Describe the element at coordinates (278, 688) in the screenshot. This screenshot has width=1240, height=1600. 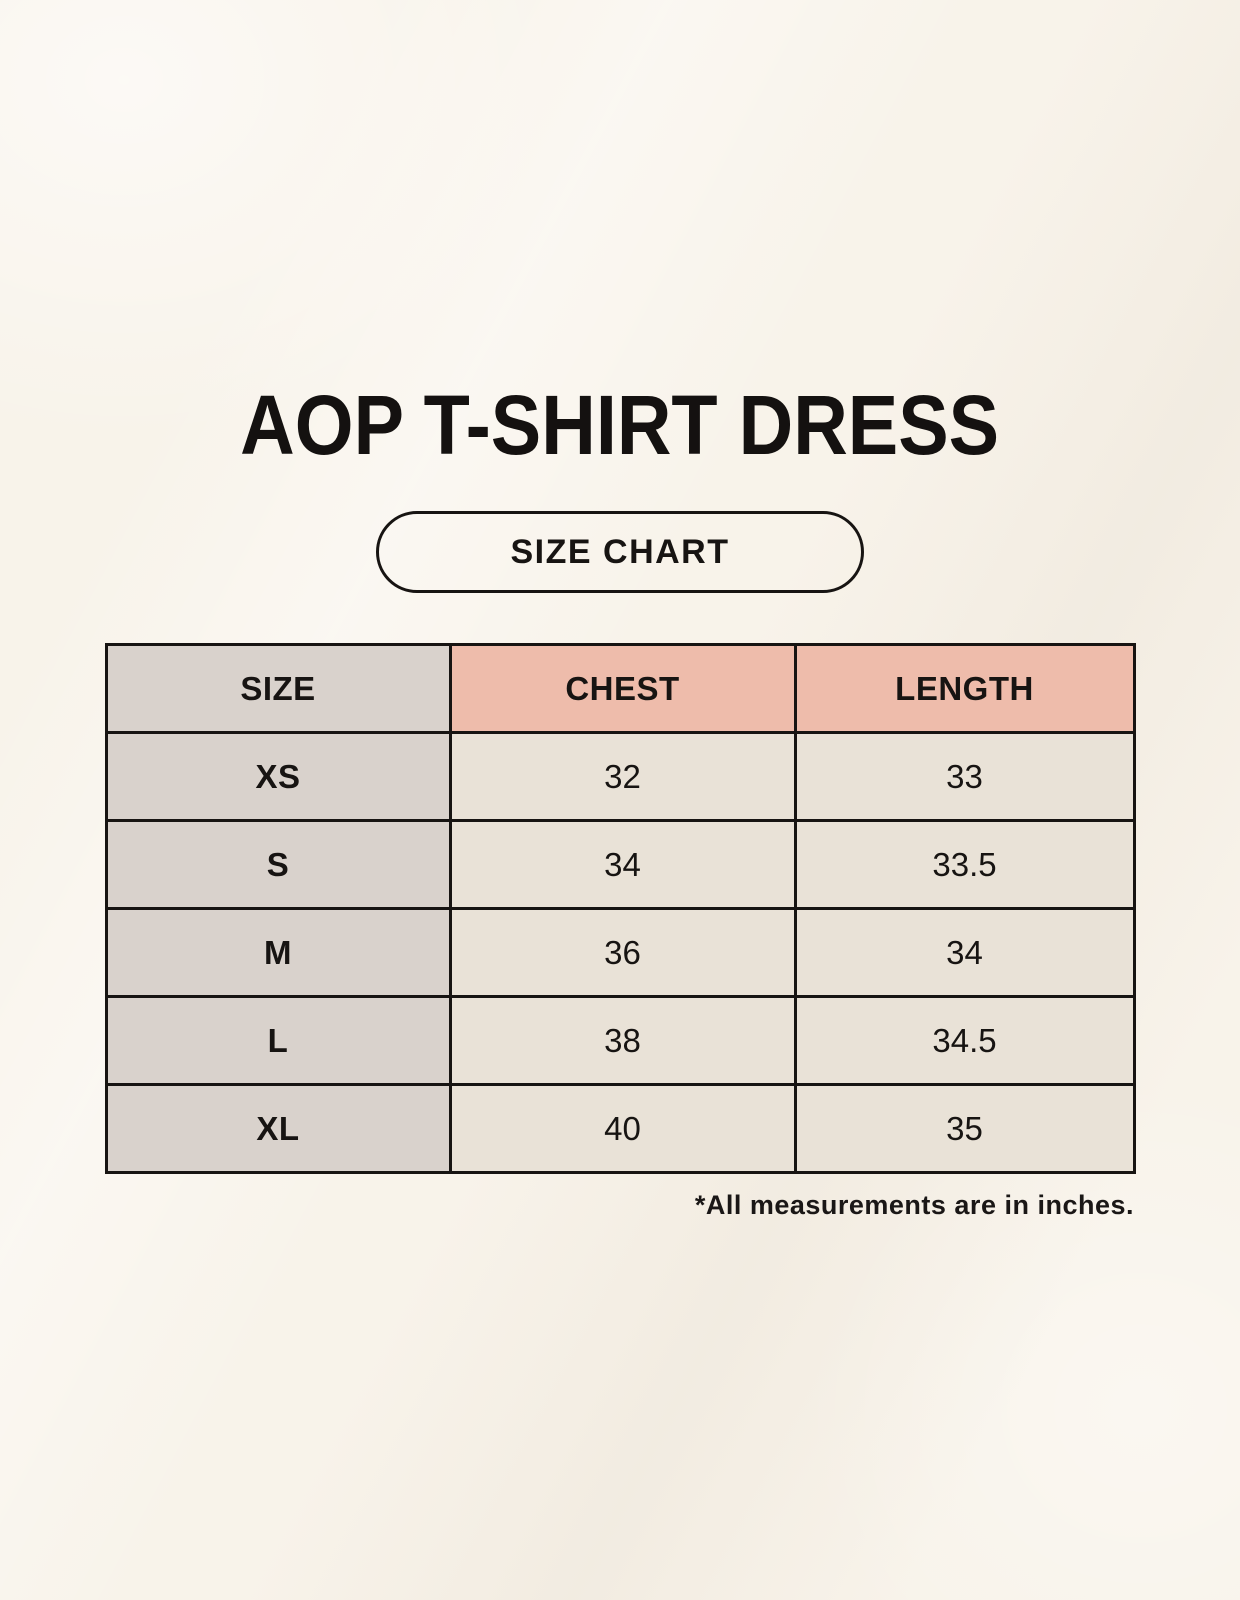
I see `column-header-size: SIZE` at that location.